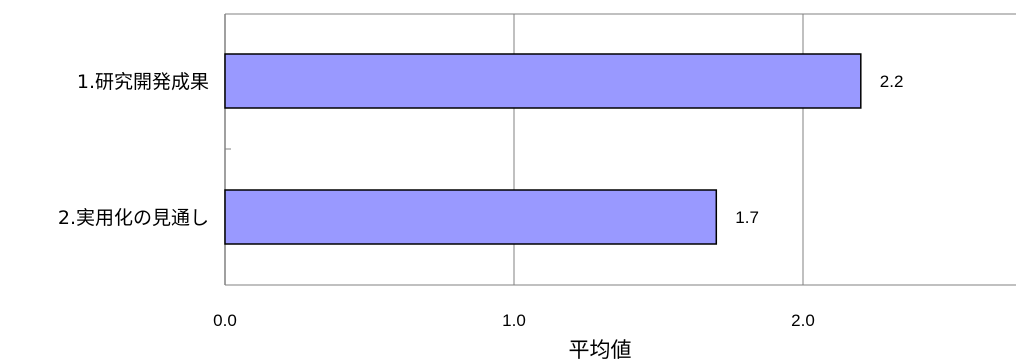  I want to click on x-tick-label: 0.0, so click(225, 320).